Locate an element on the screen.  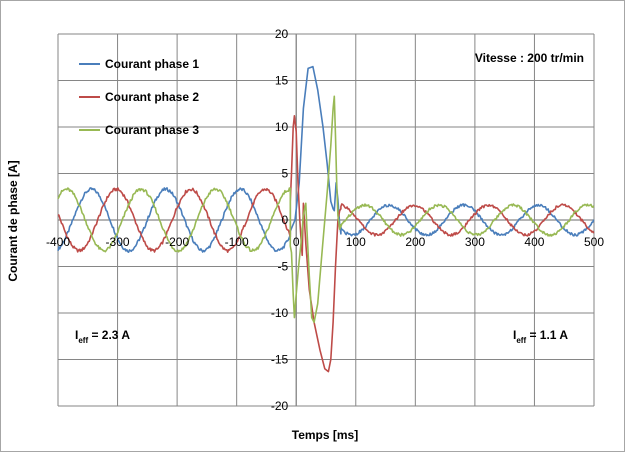
x-tick-label: 0 is located at coordinates (296, 242).